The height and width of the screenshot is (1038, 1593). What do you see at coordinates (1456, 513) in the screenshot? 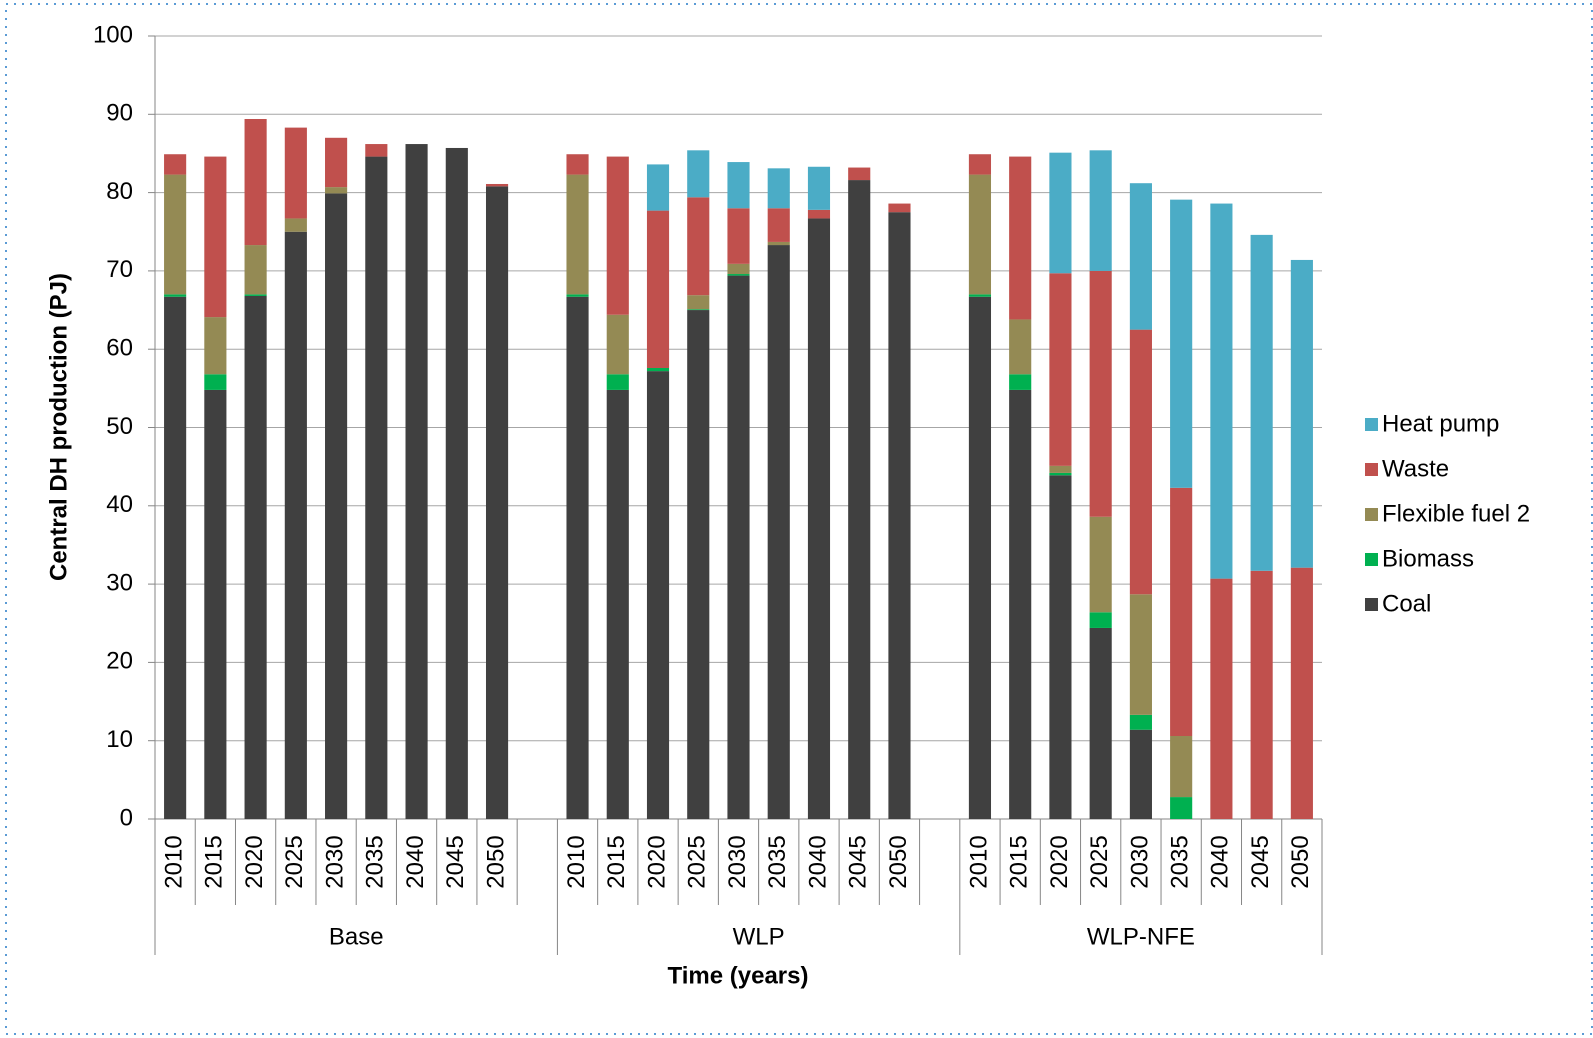
I see `legend-label: Flexible fuel 2` at bounding box center [1456, 513].